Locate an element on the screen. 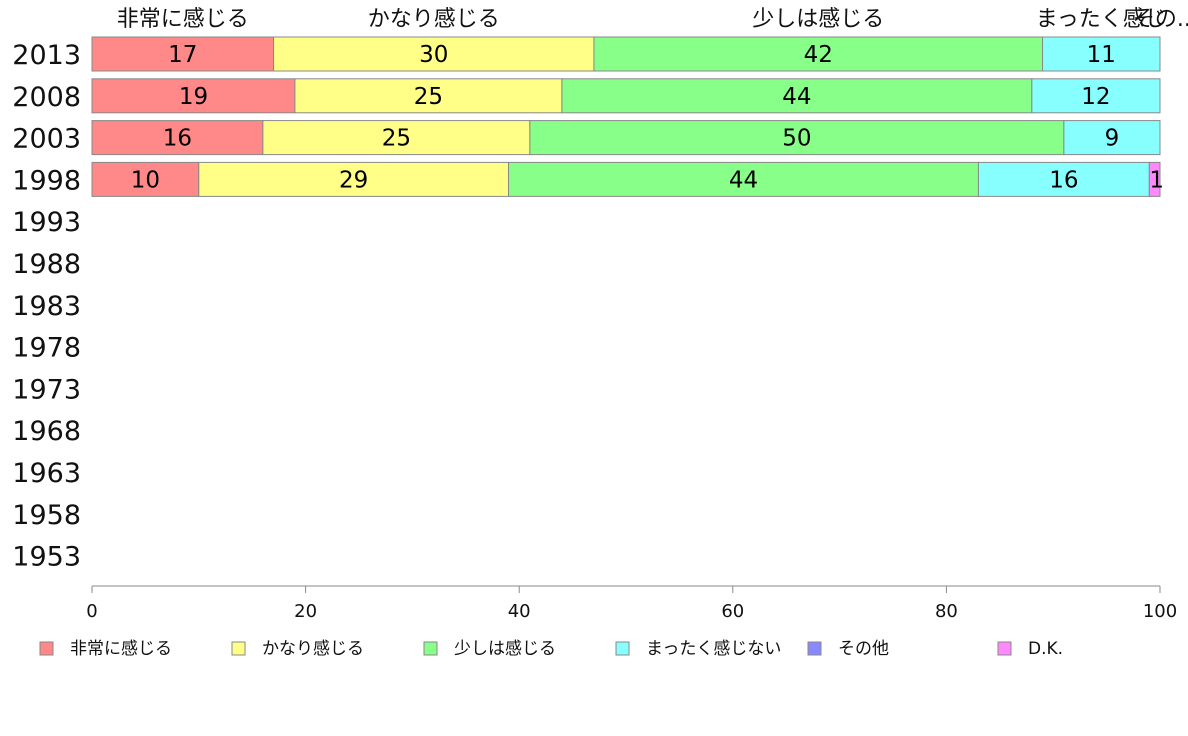 This screenshot has width=1188, height=736. year-label: 2003 is located at coordinates (46, 139).